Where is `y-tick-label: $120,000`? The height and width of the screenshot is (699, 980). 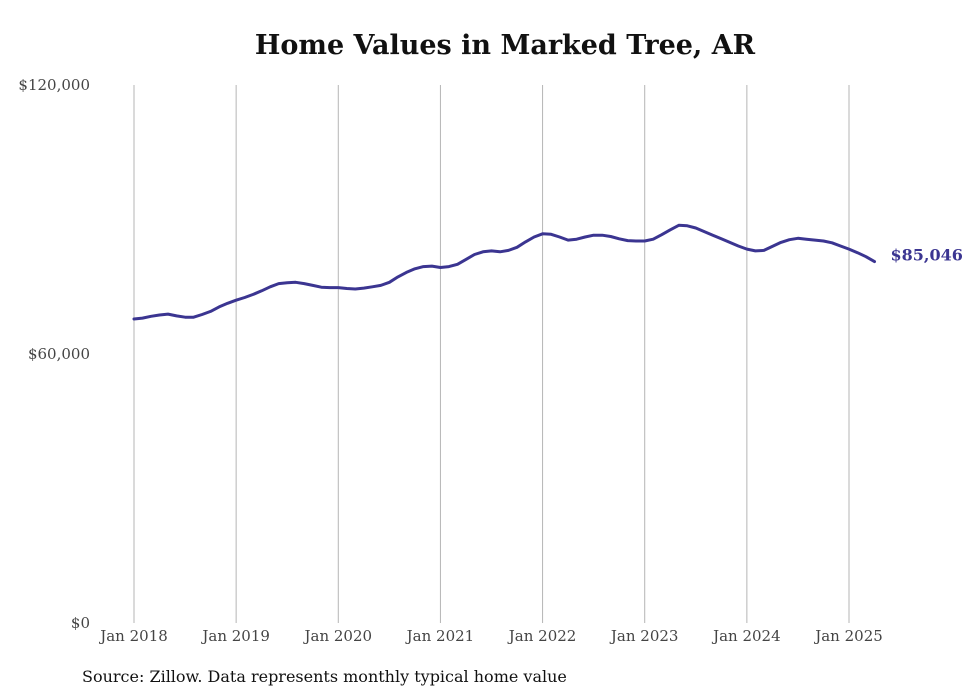
y-tick-label: $120,000 is located at coordinates (54, 85).